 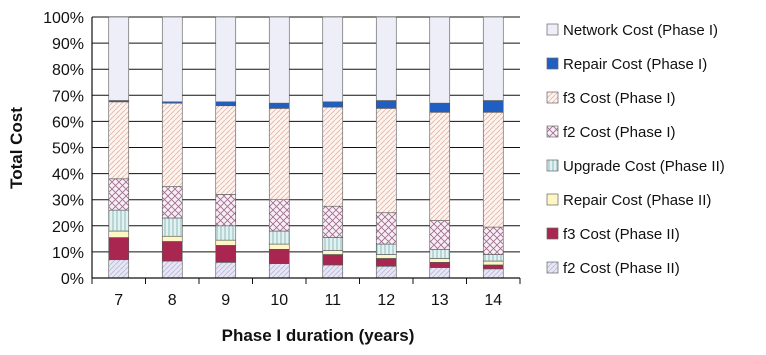 What do you see at coordinates (637, 200) in the screenshot?
I see `legend-label: Repair Cost (Phase II)` at bounding box center [637, 200].